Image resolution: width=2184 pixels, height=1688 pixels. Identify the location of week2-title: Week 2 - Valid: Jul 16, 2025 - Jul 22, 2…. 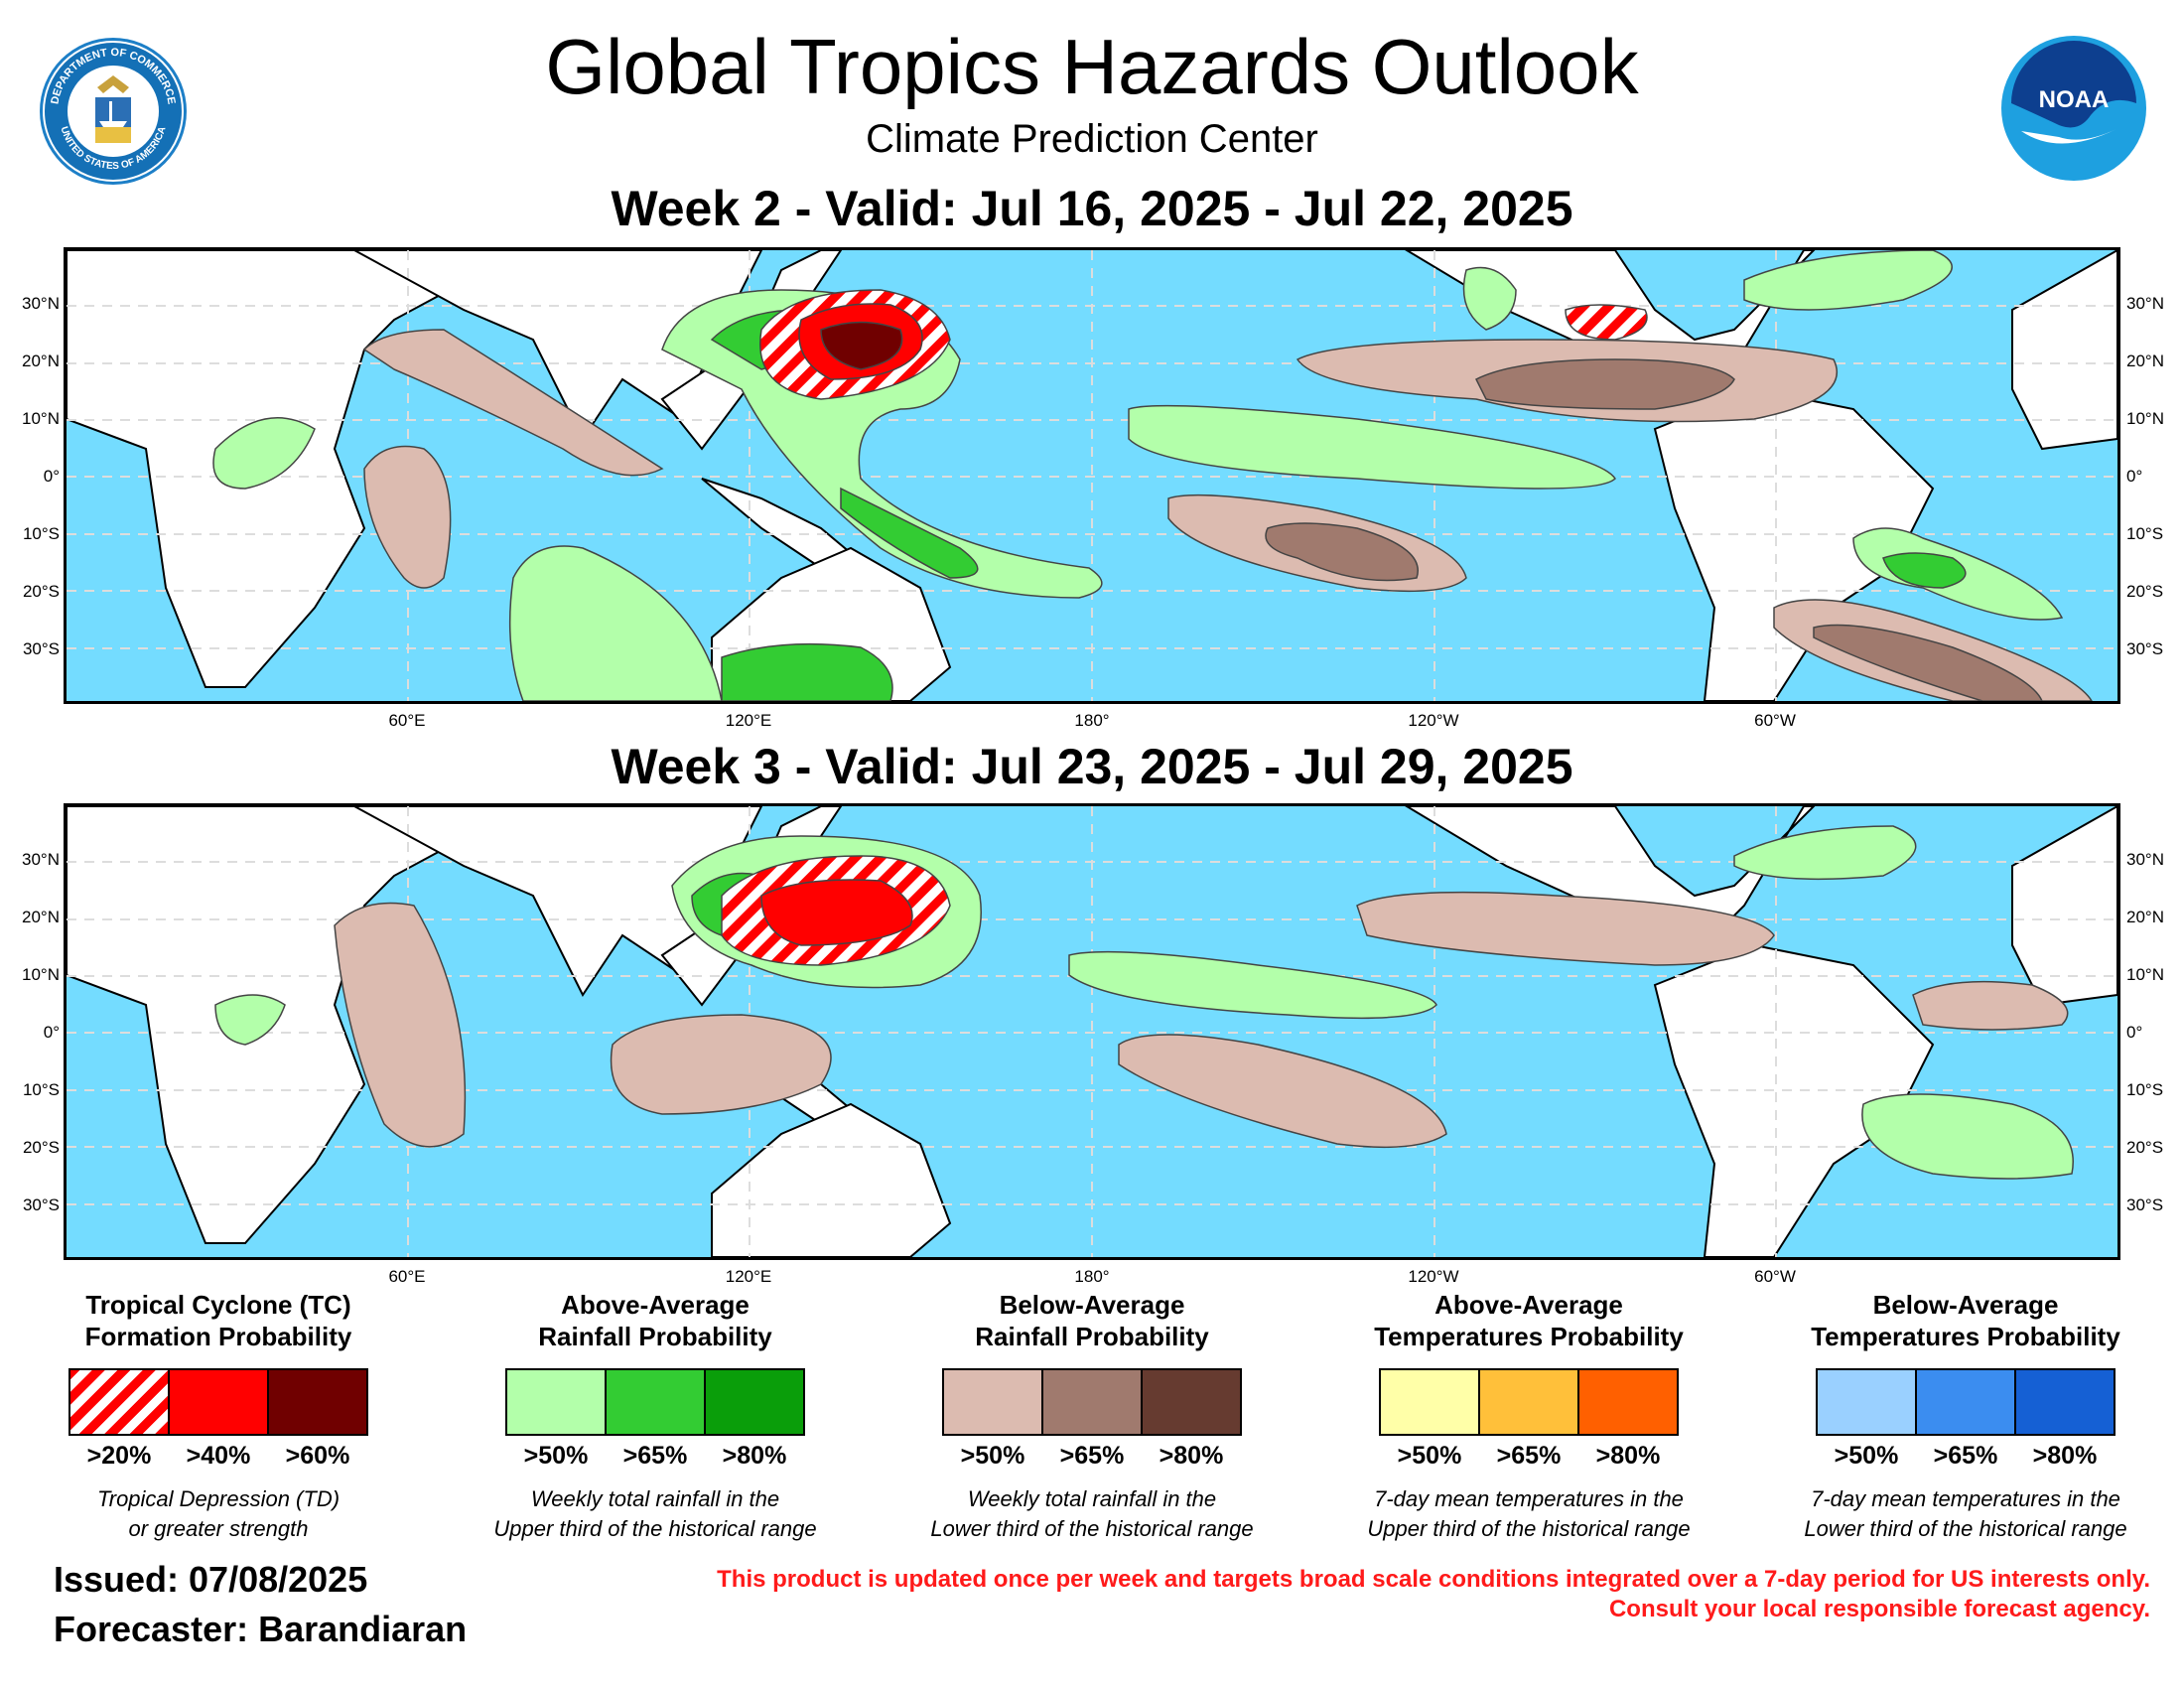
(1092, 208).